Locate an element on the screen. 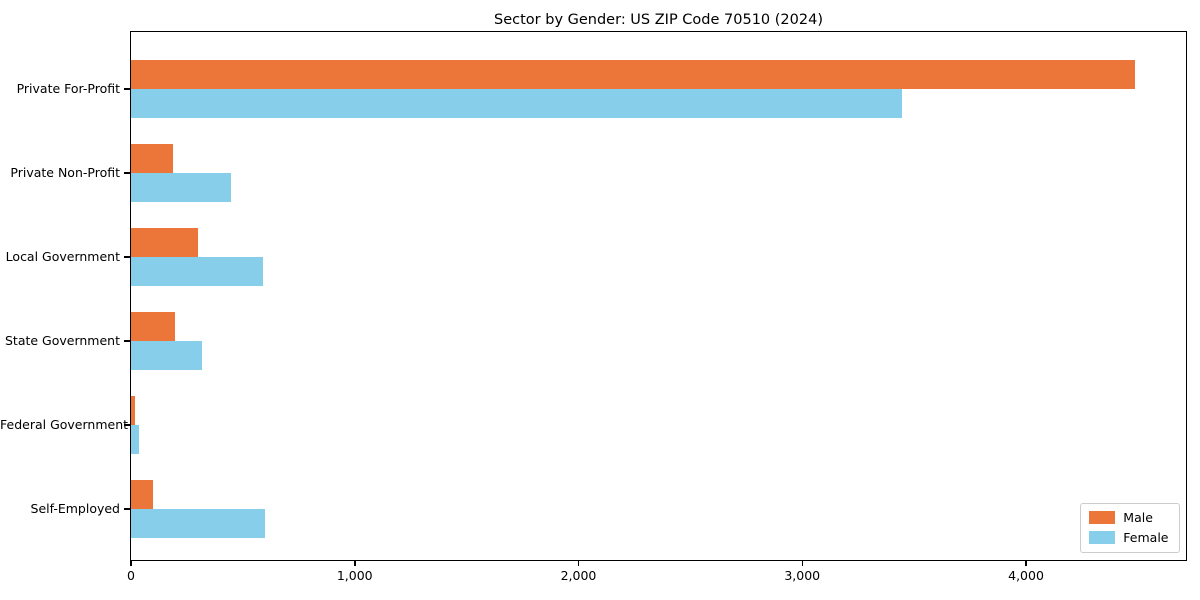 Image resolution: width=1200 pixels, height=600 pixels. x-tick-label-3000: 3,000 is located at coordinates (802, 575).